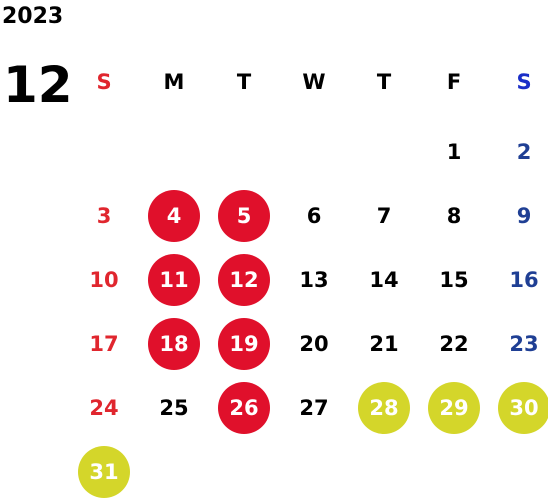  What do you see at coordinates (454, 280) in the screenshot?
I see `day-15: 15` at bounding box center [454, 280].